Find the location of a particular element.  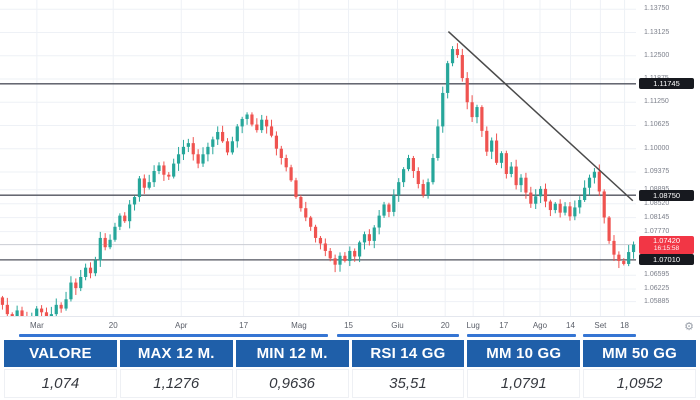

table-value-valore: 1,074 is located at coordinates (60, 383).